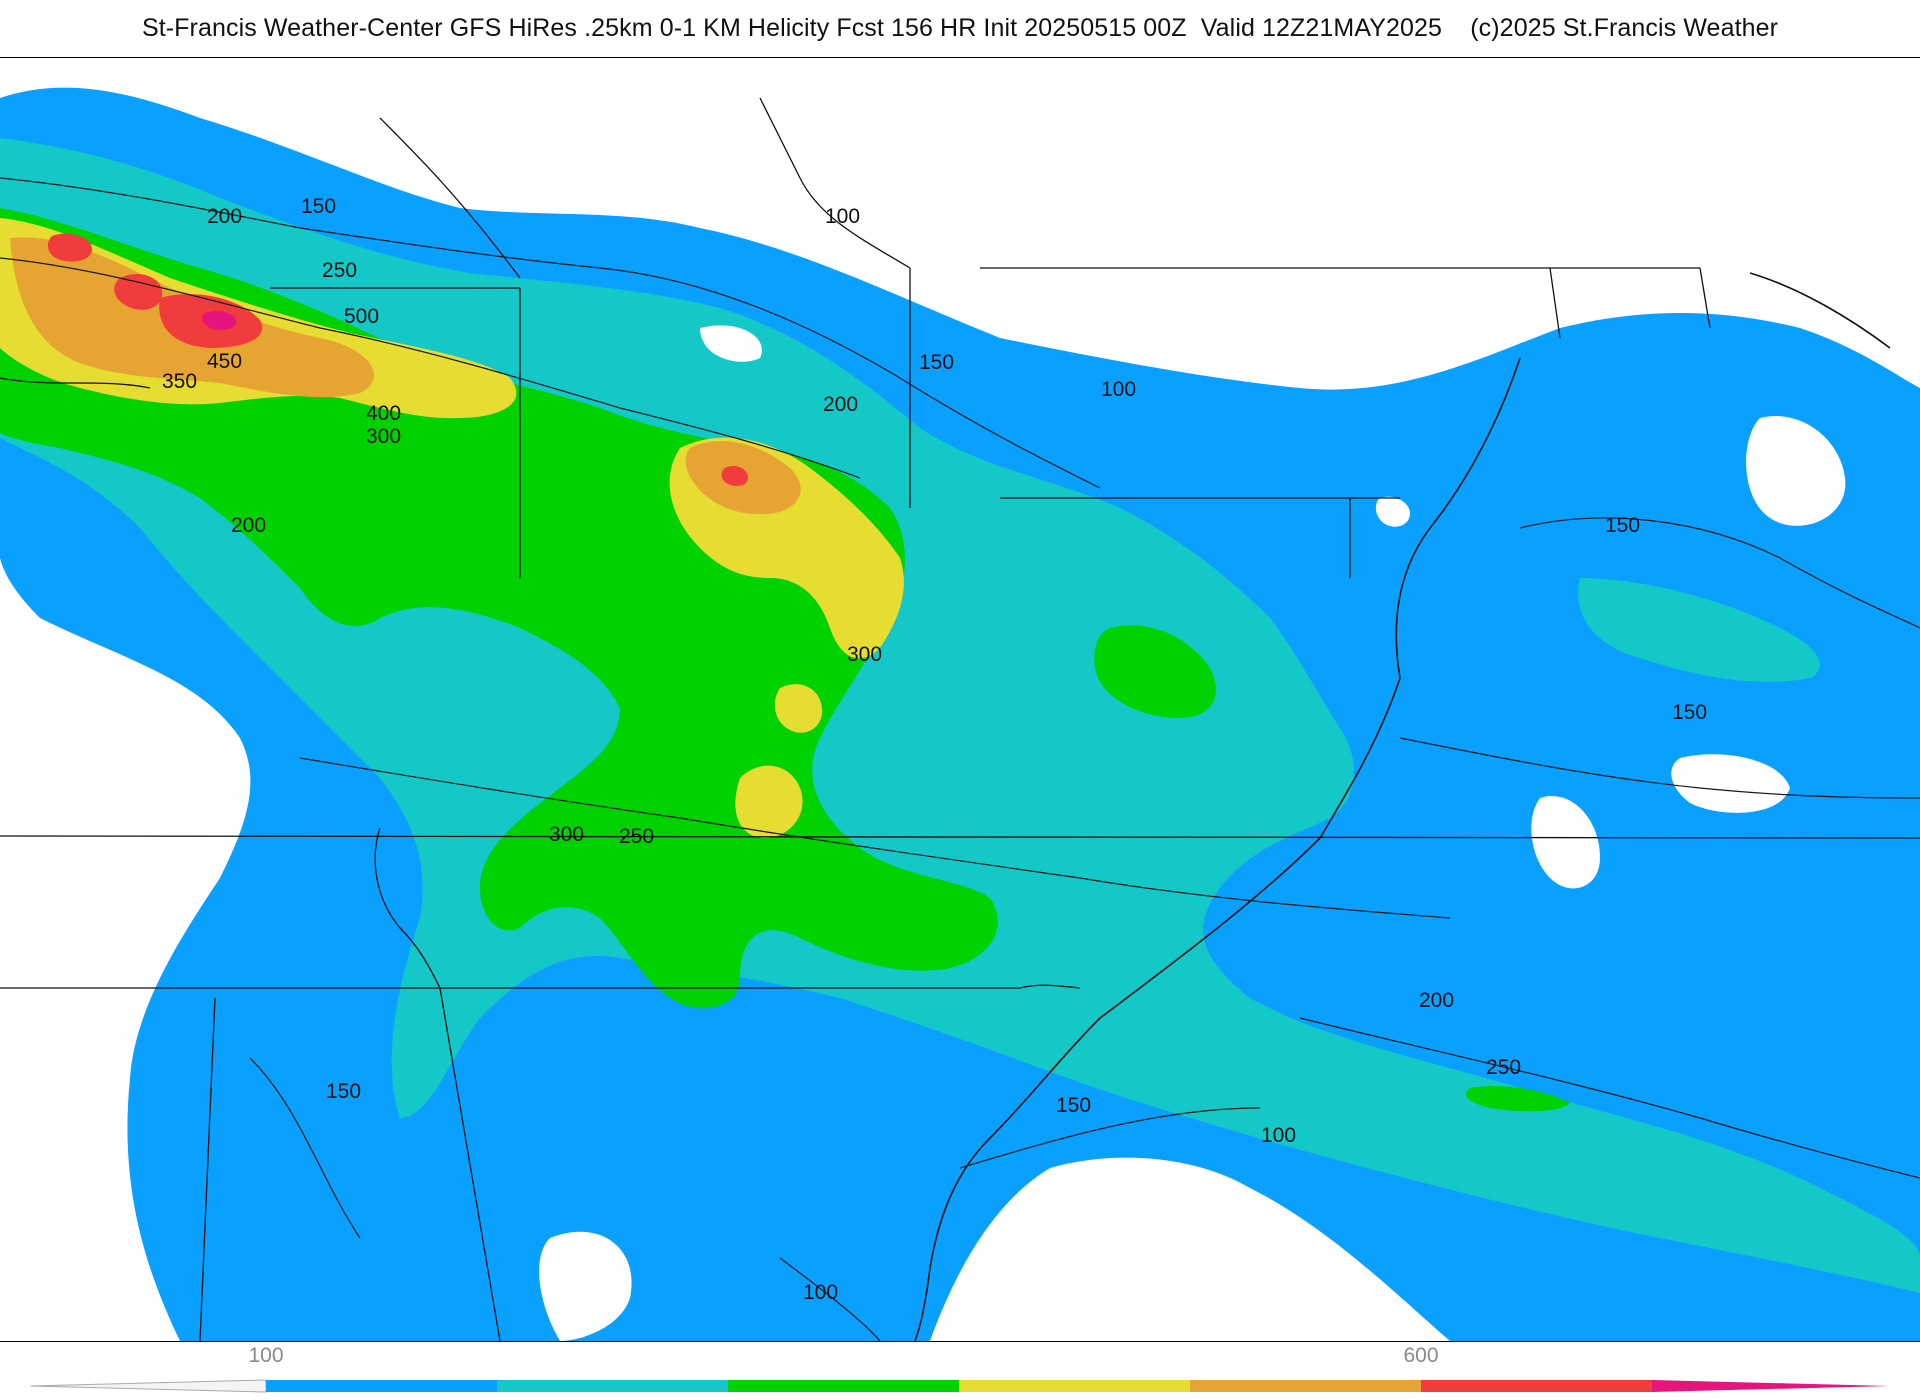 This screenshot has height=1400, width=1920. What do you see at coordinates (798, 708) in the screenshot?
I see `helicity-fill-300-mid` at bounding box center [798, 708].